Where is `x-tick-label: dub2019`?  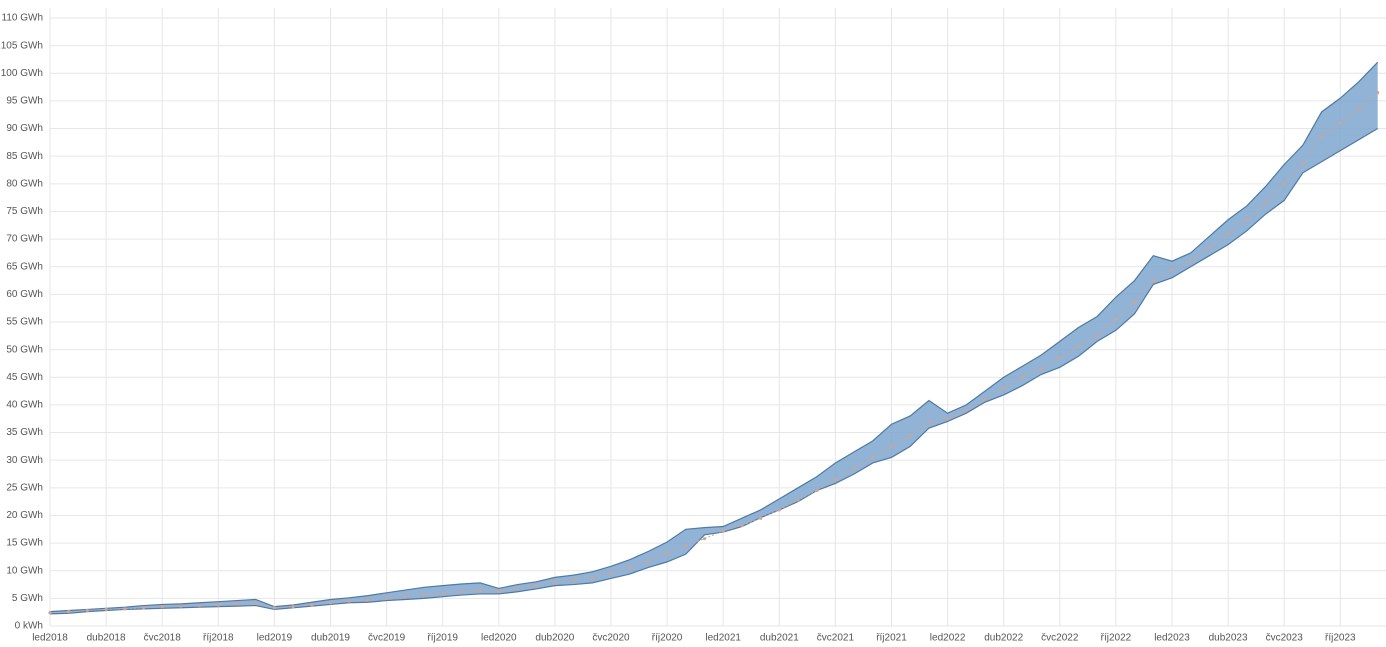
x-tick-label: dub2019 is located at coordinates (330, 638).